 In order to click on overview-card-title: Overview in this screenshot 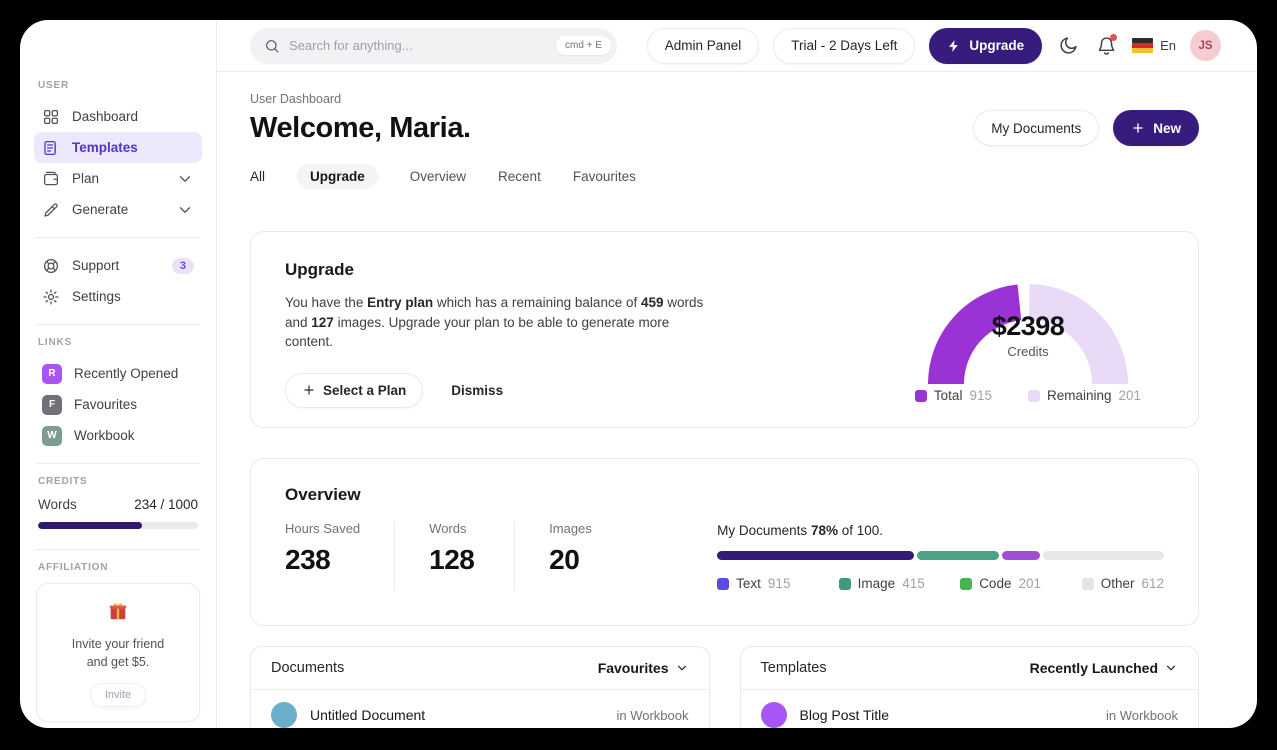, I will do `click(323, 494)`.